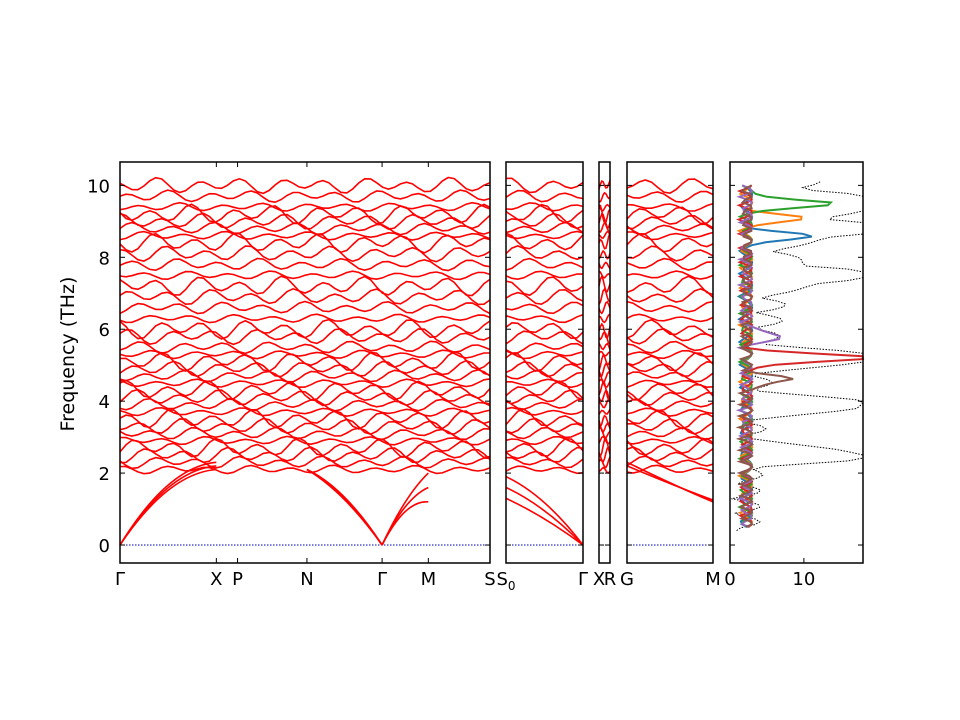  What do you see at coordinates (803, 579) in the screenshot?
I see `dos-x-tick-label: 10` at bounding box center [803, 579].